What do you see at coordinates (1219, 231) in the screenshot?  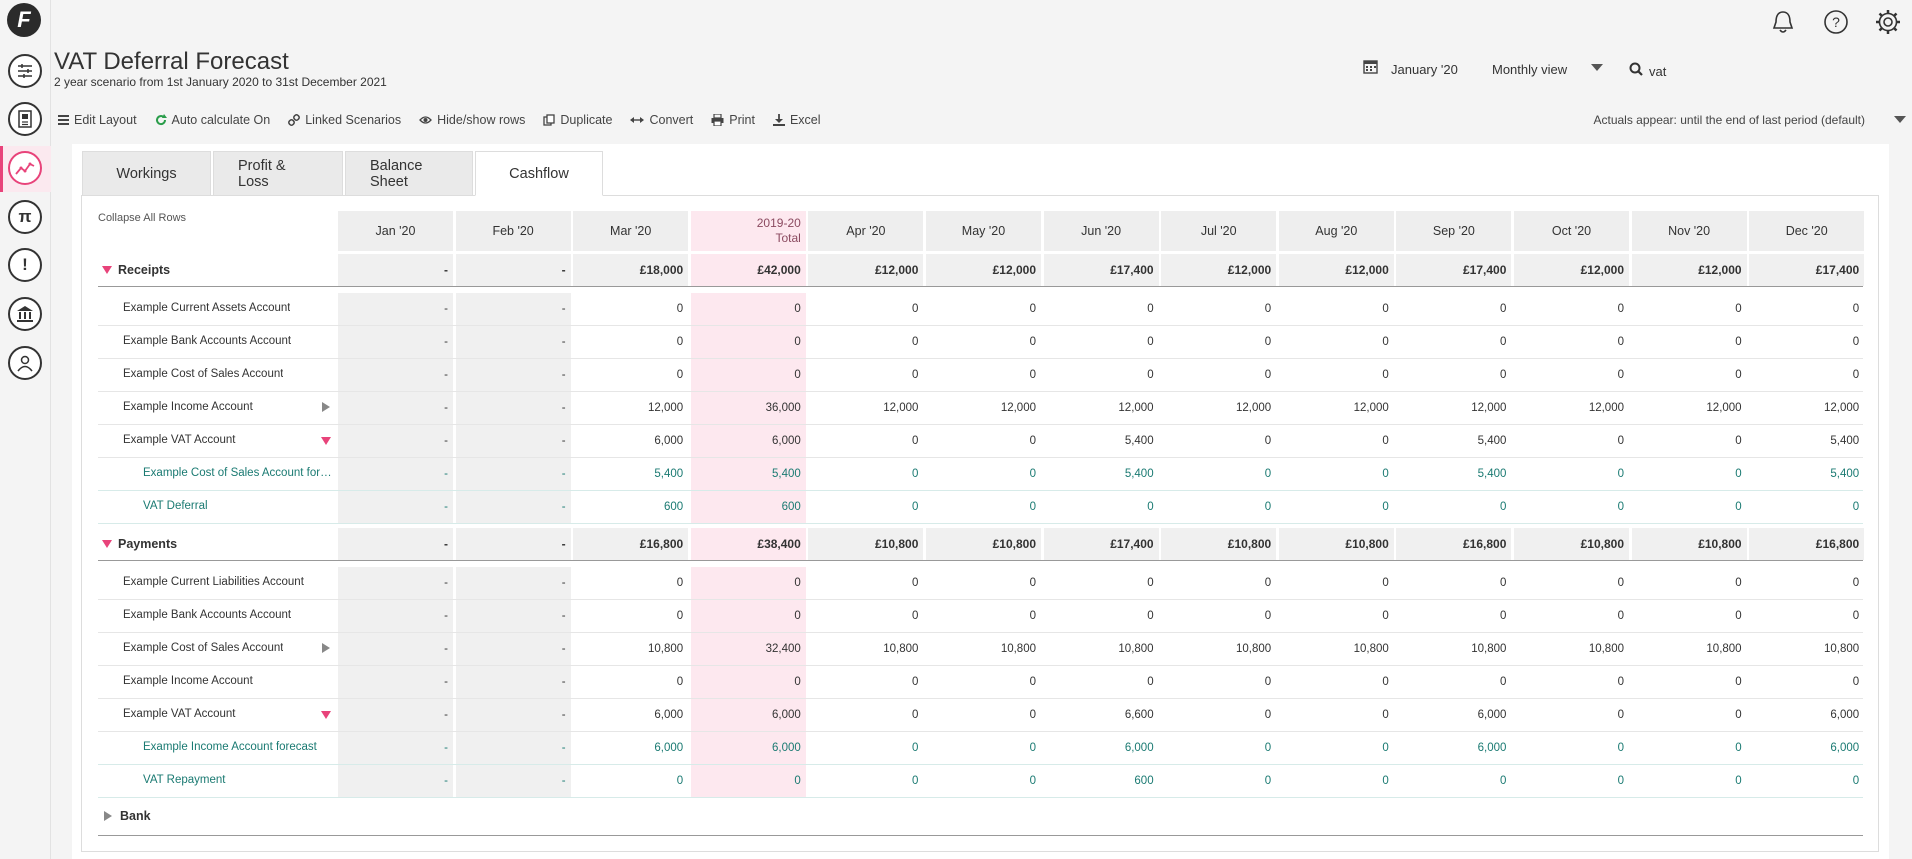 I see `column-header: Jul '20` at bounding box center [1219, 231].